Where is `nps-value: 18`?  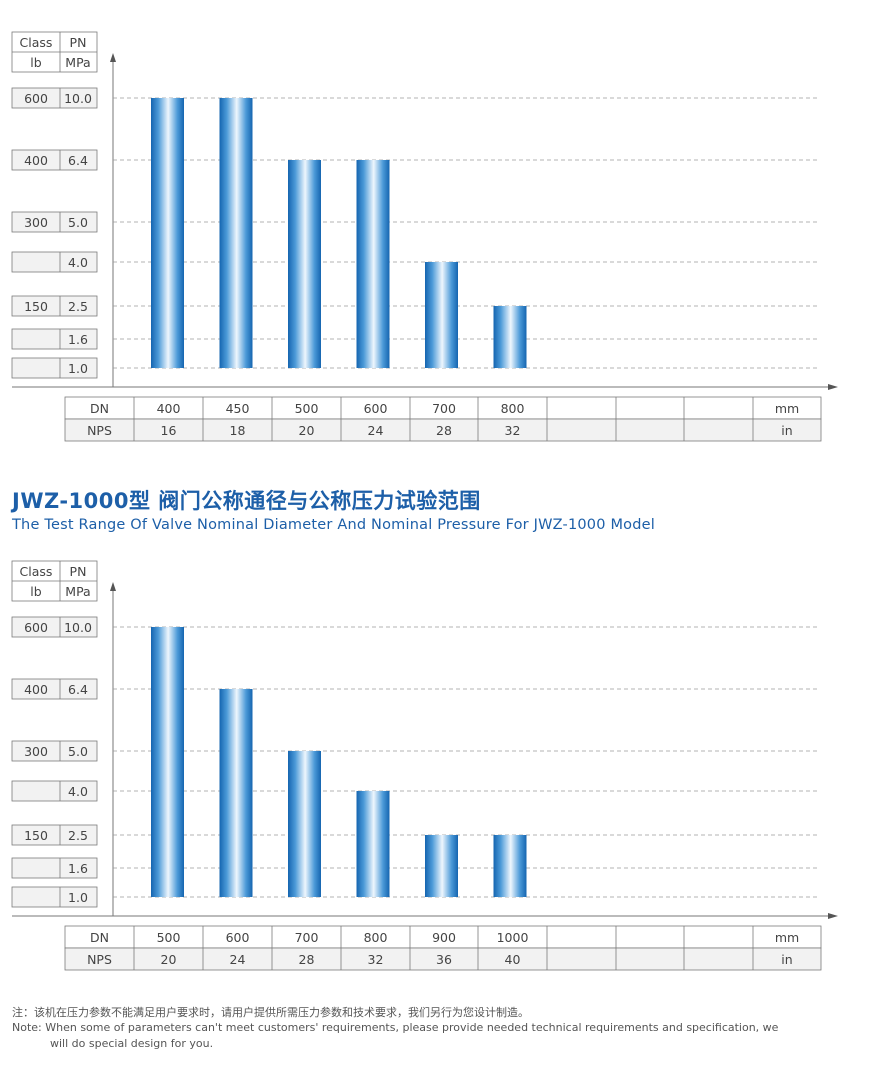
nps-value: 18 is located at coordinates (238, 430).